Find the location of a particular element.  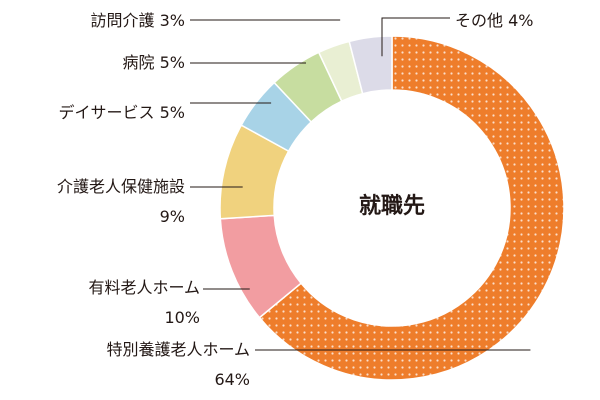

slice-3-label: デイサービス 5% is located at coordinates (122, 112).